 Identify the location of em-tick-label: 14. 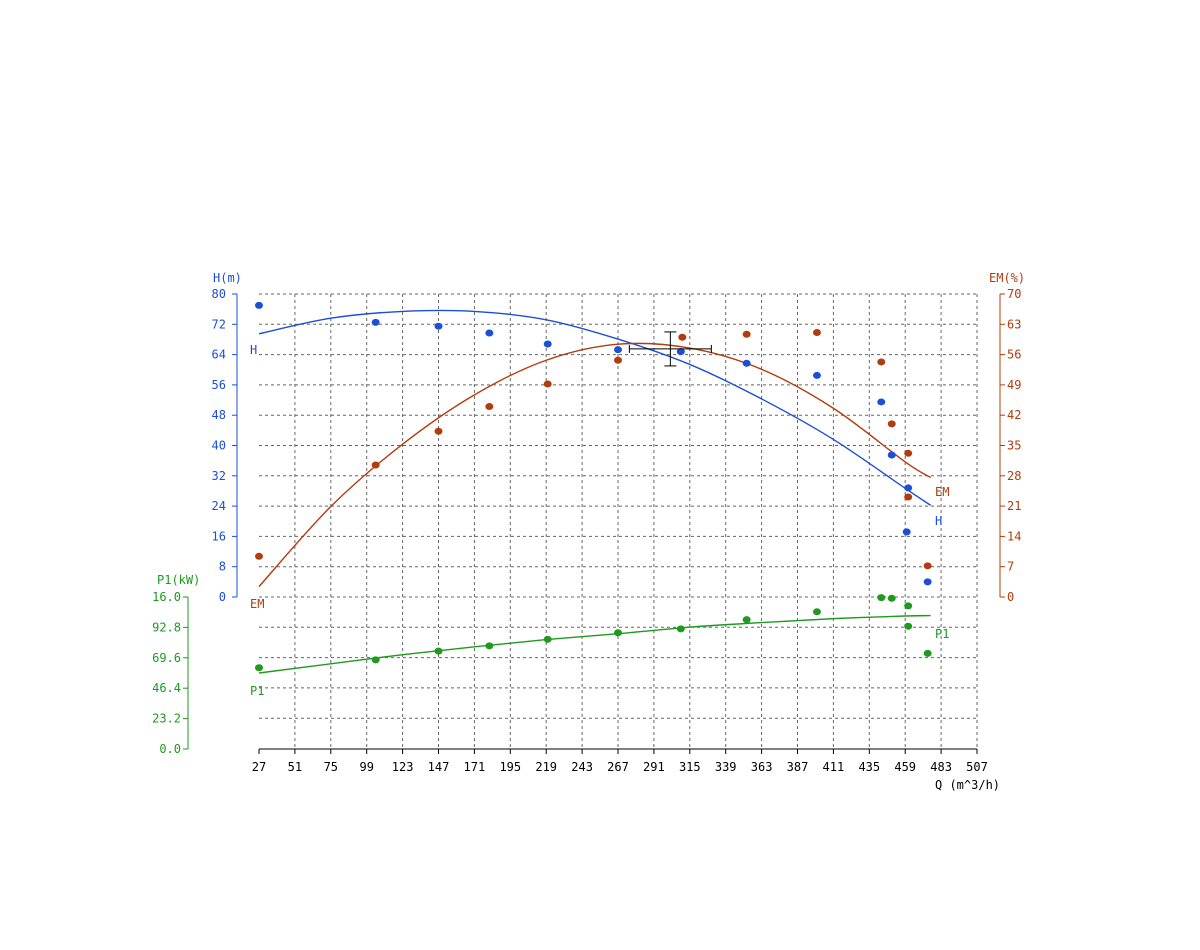
(1014, 536).